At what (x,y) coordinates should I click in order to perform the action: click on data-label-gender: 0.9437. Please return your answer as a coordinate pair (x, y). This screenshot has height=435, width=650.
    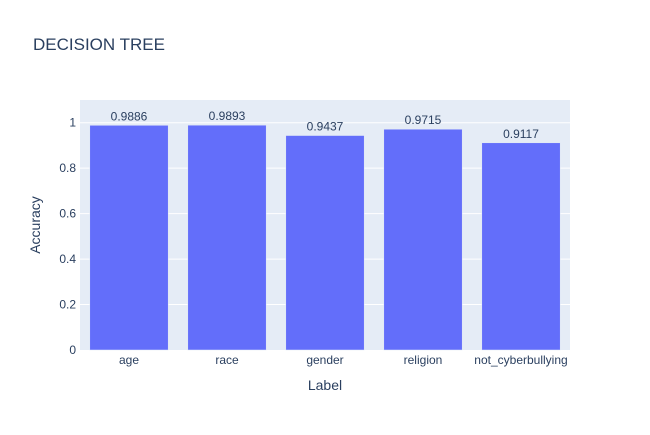
    Looking at the image, I should click on (325, 127).